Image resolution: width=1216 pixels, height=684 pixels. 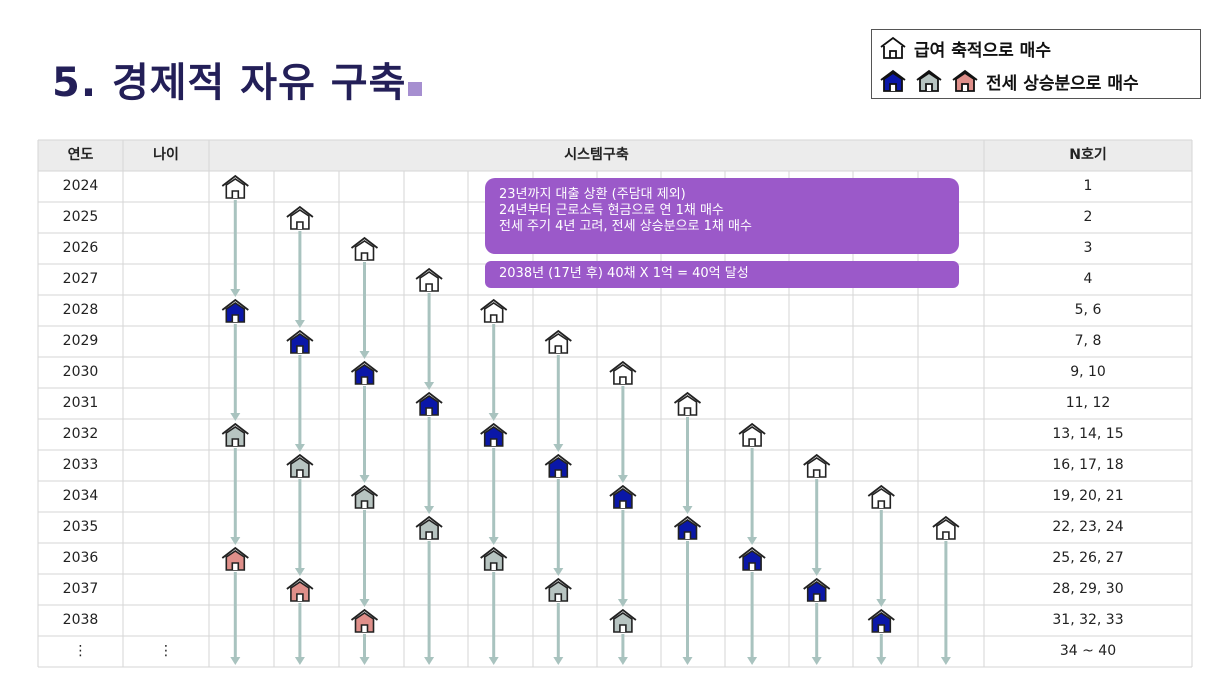 I want to click on header-n: N호기, so click(x=1088, y=155).